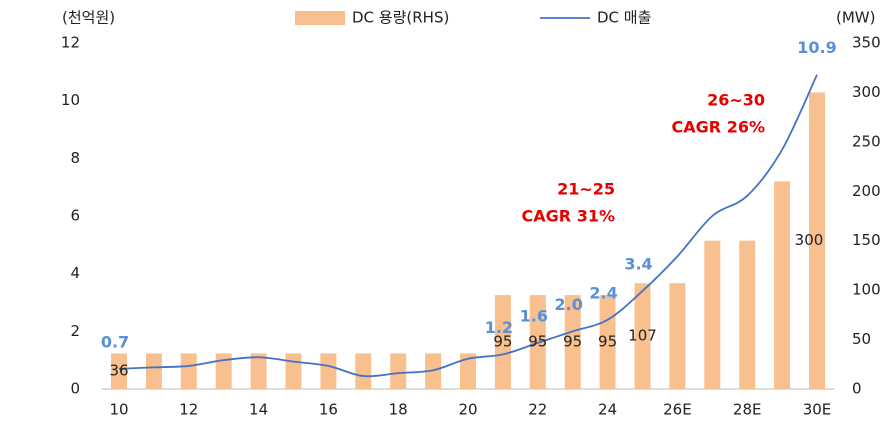 Image resolution: width=896 pixels, height=423 pixels. What do you see at coordinates (568, 216) in the screenshot?
I see `annotation: CAGR 31%` at bounding box center [568, 216].